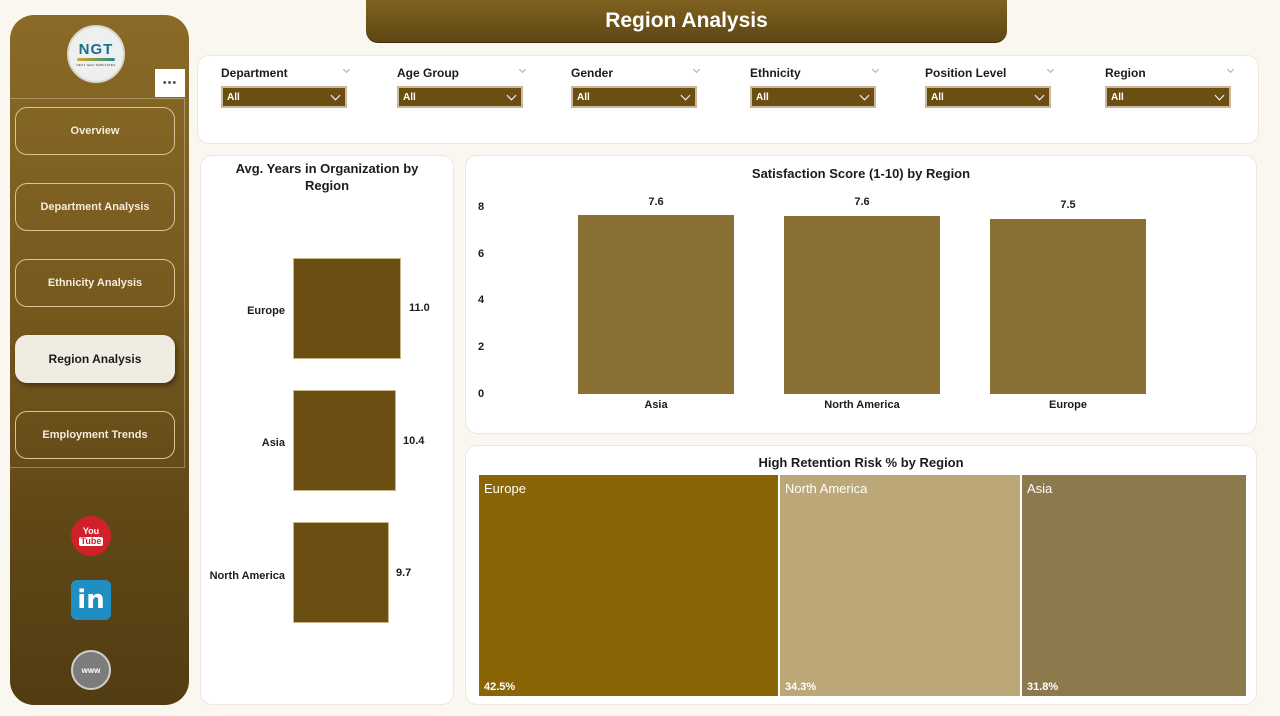 The width and height of the screenshot is (1280, 716). What do you see at coordinates (96, 54) in the screenshot?
I see `ngt-logo: NGT NEXT GEN TEMPLATES` at bounding box center [96, 54].